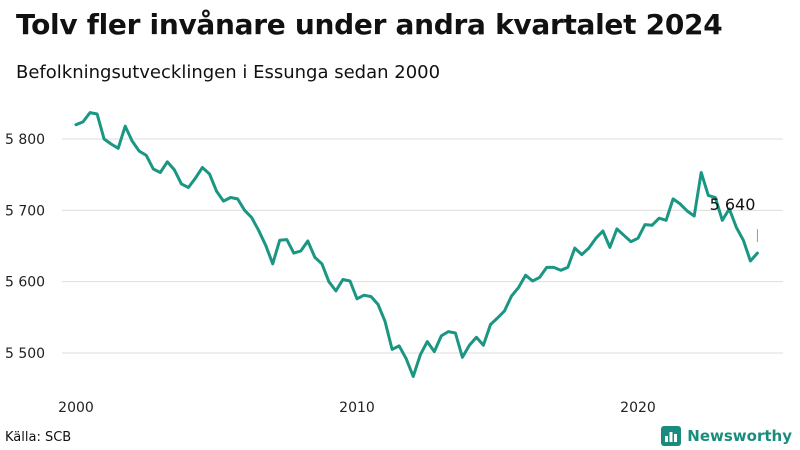  I want to click on y-tick-label: 5 800, so click(25, 140).